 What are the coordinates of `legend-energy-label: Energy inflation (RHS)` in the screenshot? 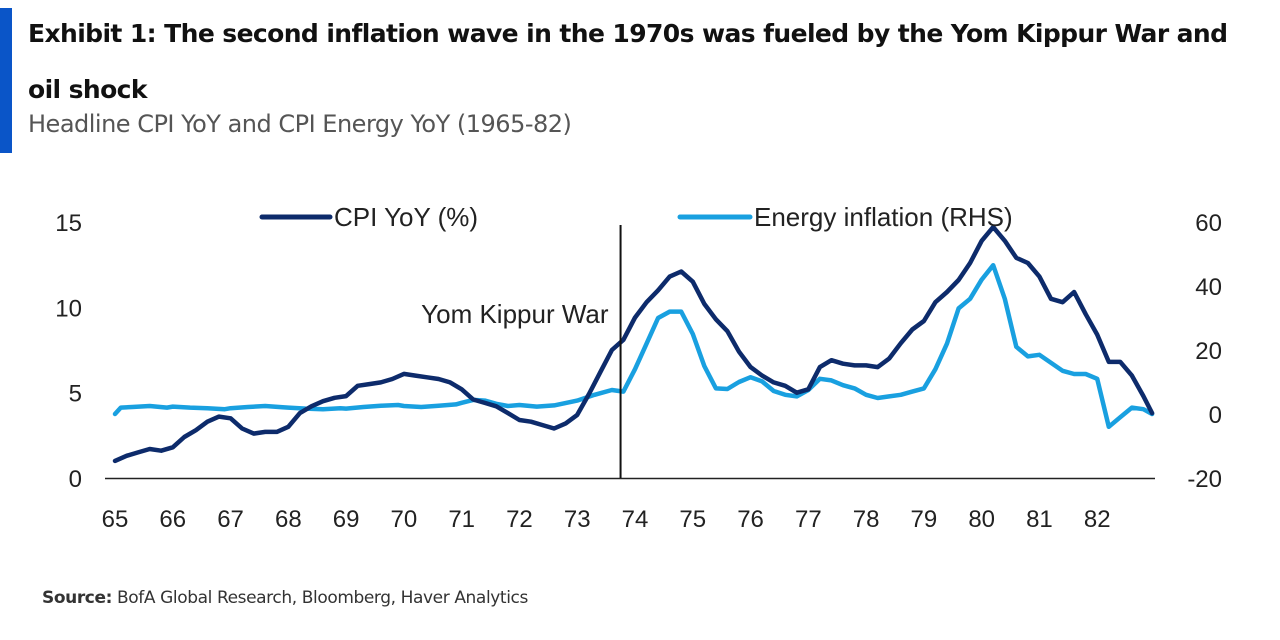 It's located at (883, 217).